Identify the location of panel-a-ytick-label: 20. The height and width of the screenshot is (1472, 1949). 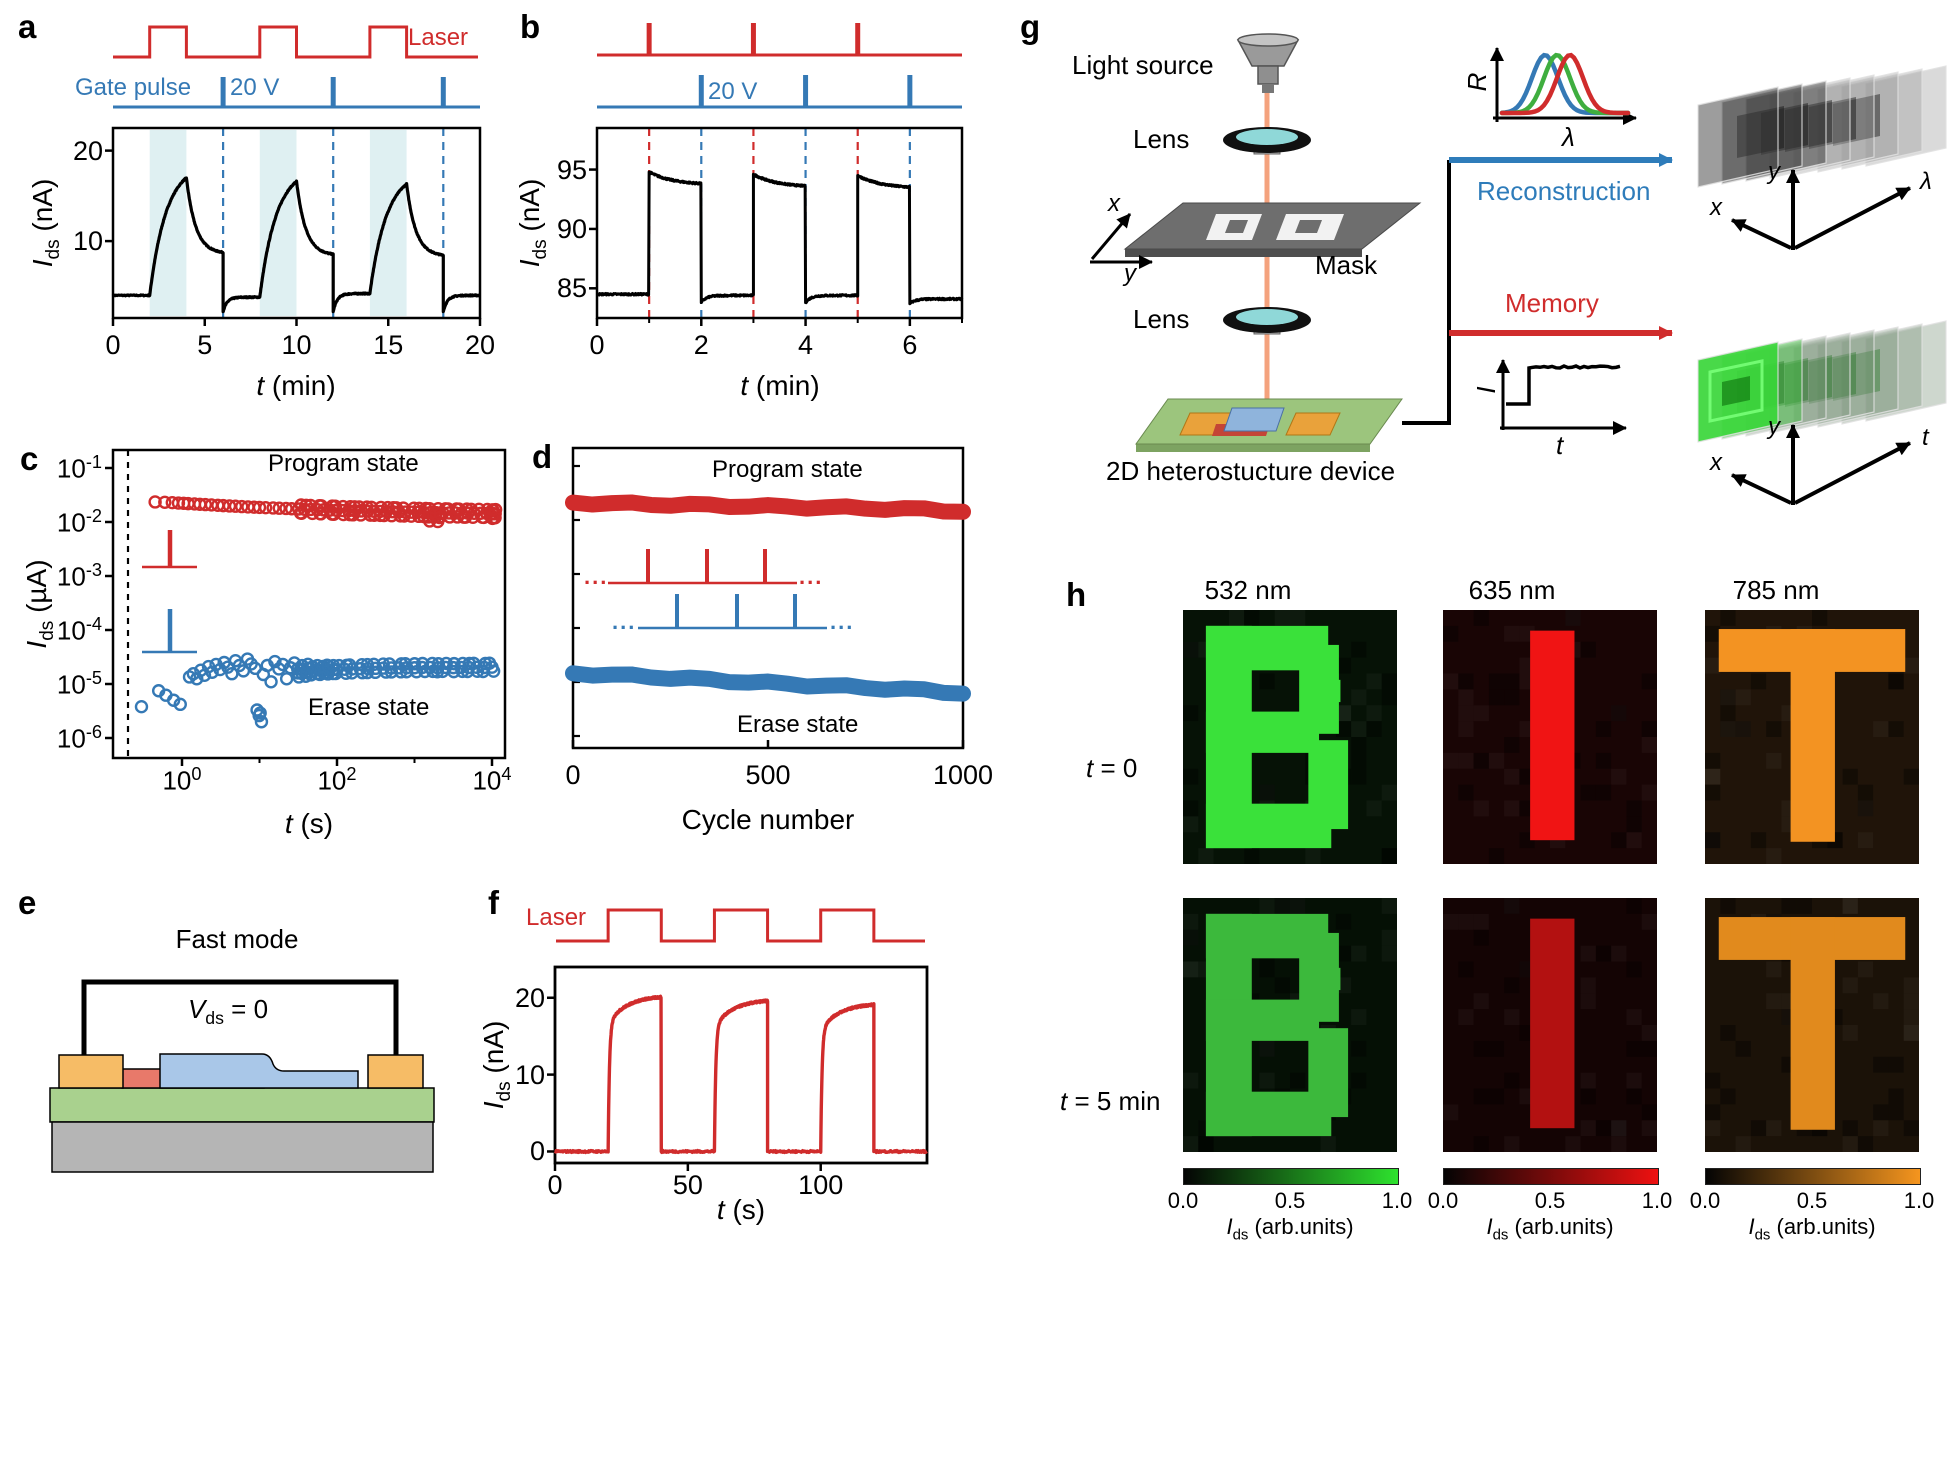
(87, 150).